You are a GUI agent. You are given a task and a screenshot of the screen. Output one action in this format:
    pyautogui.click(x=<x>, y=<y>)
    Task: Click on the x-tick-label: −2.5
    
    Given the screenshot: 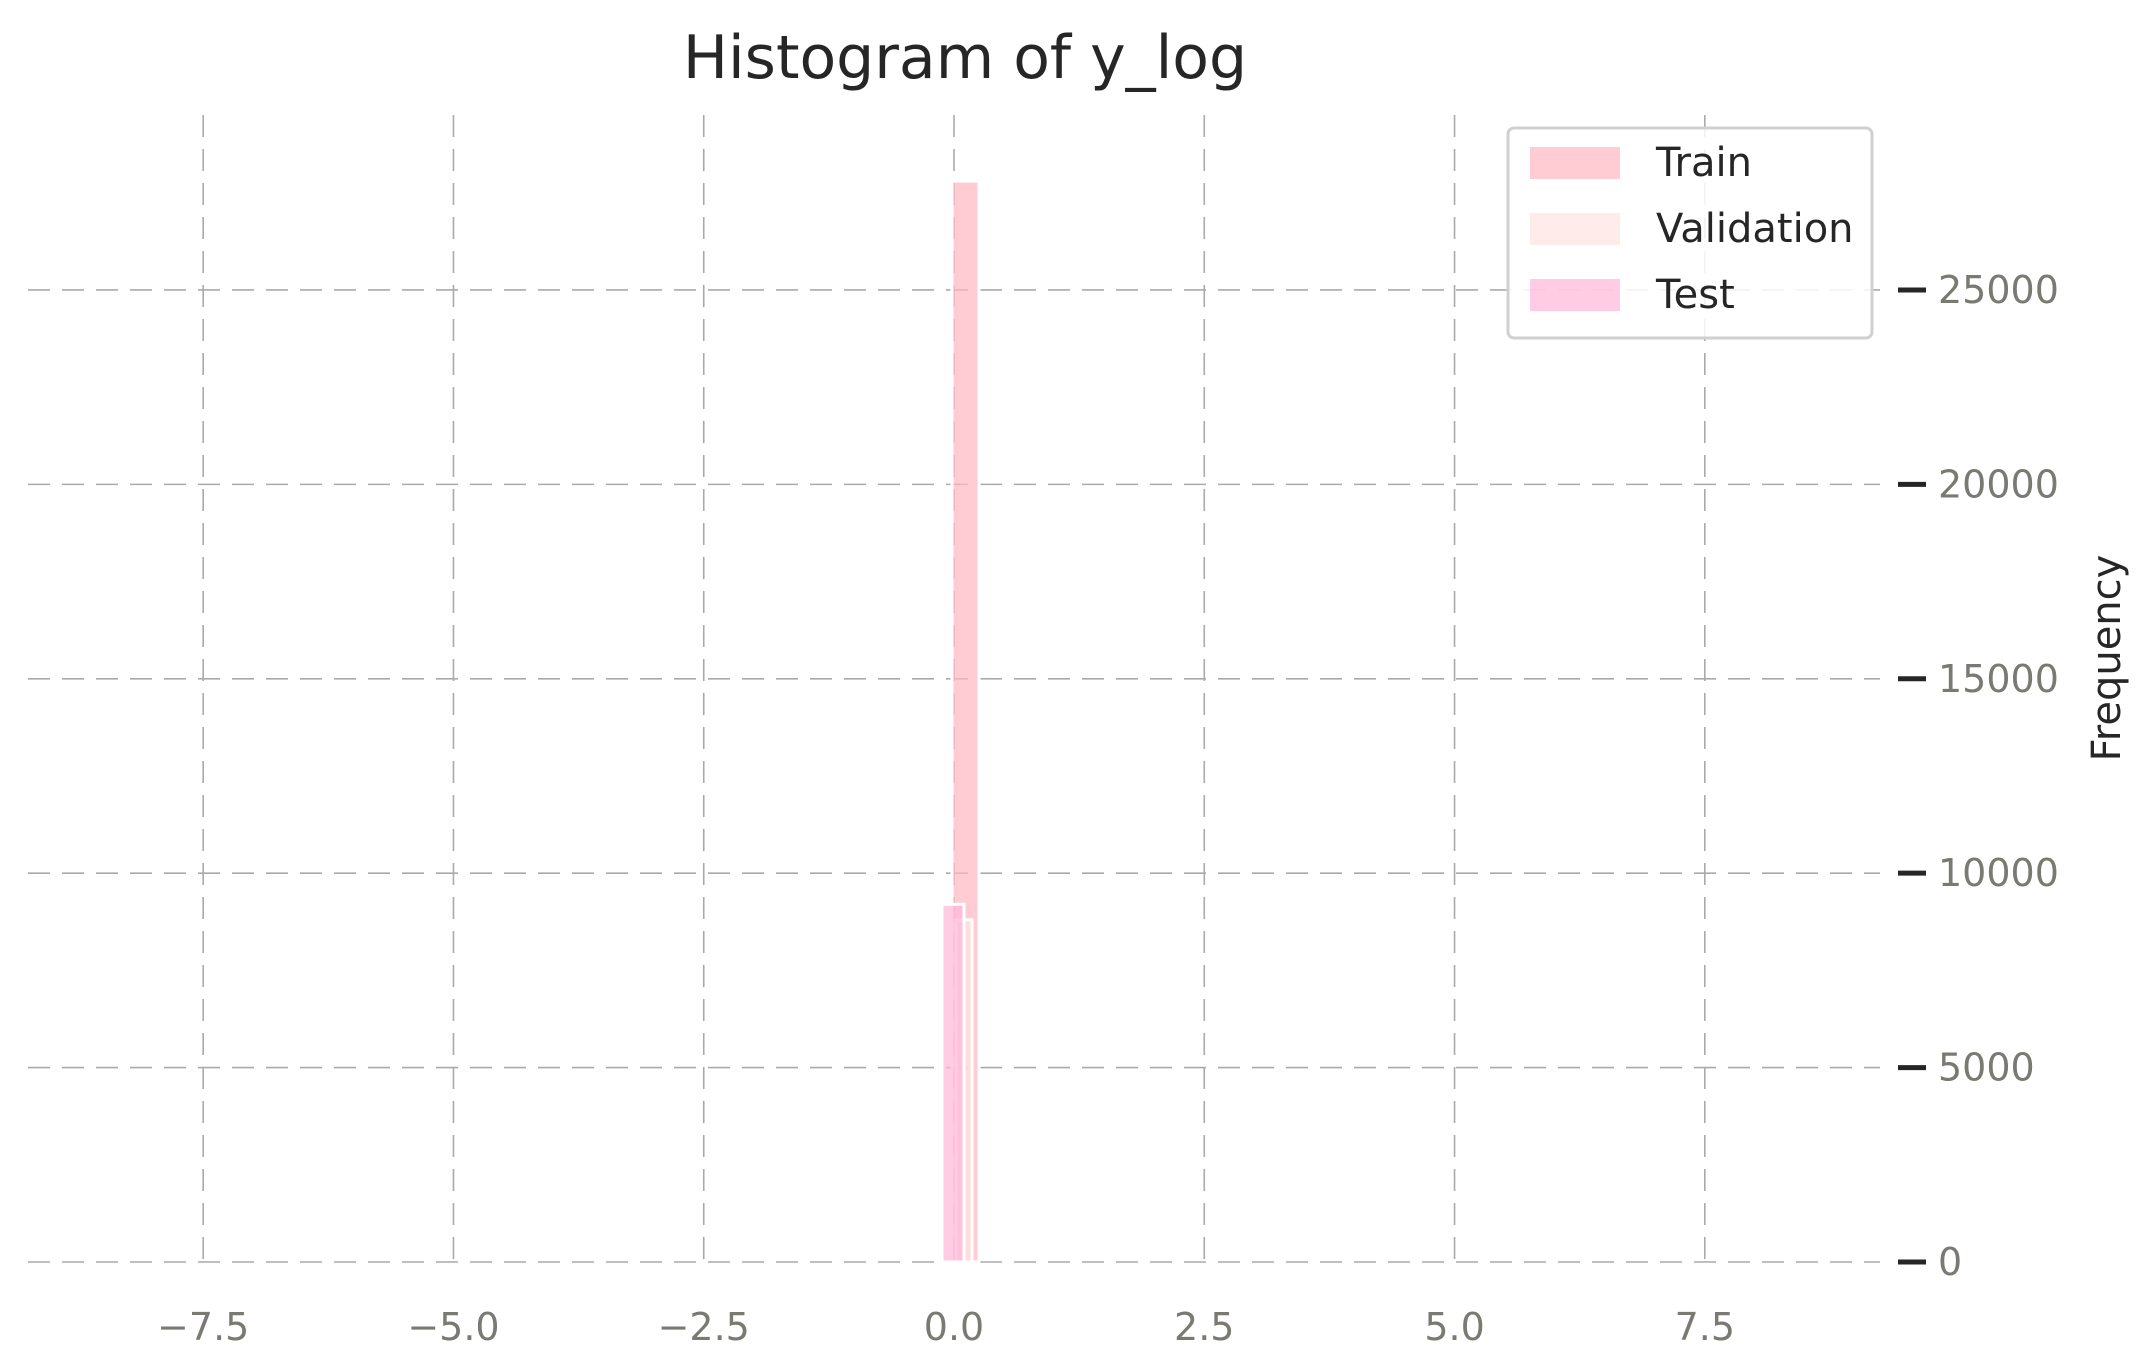 What is the action you would take?
    pyautogui.click(x=704, y=1327)
    